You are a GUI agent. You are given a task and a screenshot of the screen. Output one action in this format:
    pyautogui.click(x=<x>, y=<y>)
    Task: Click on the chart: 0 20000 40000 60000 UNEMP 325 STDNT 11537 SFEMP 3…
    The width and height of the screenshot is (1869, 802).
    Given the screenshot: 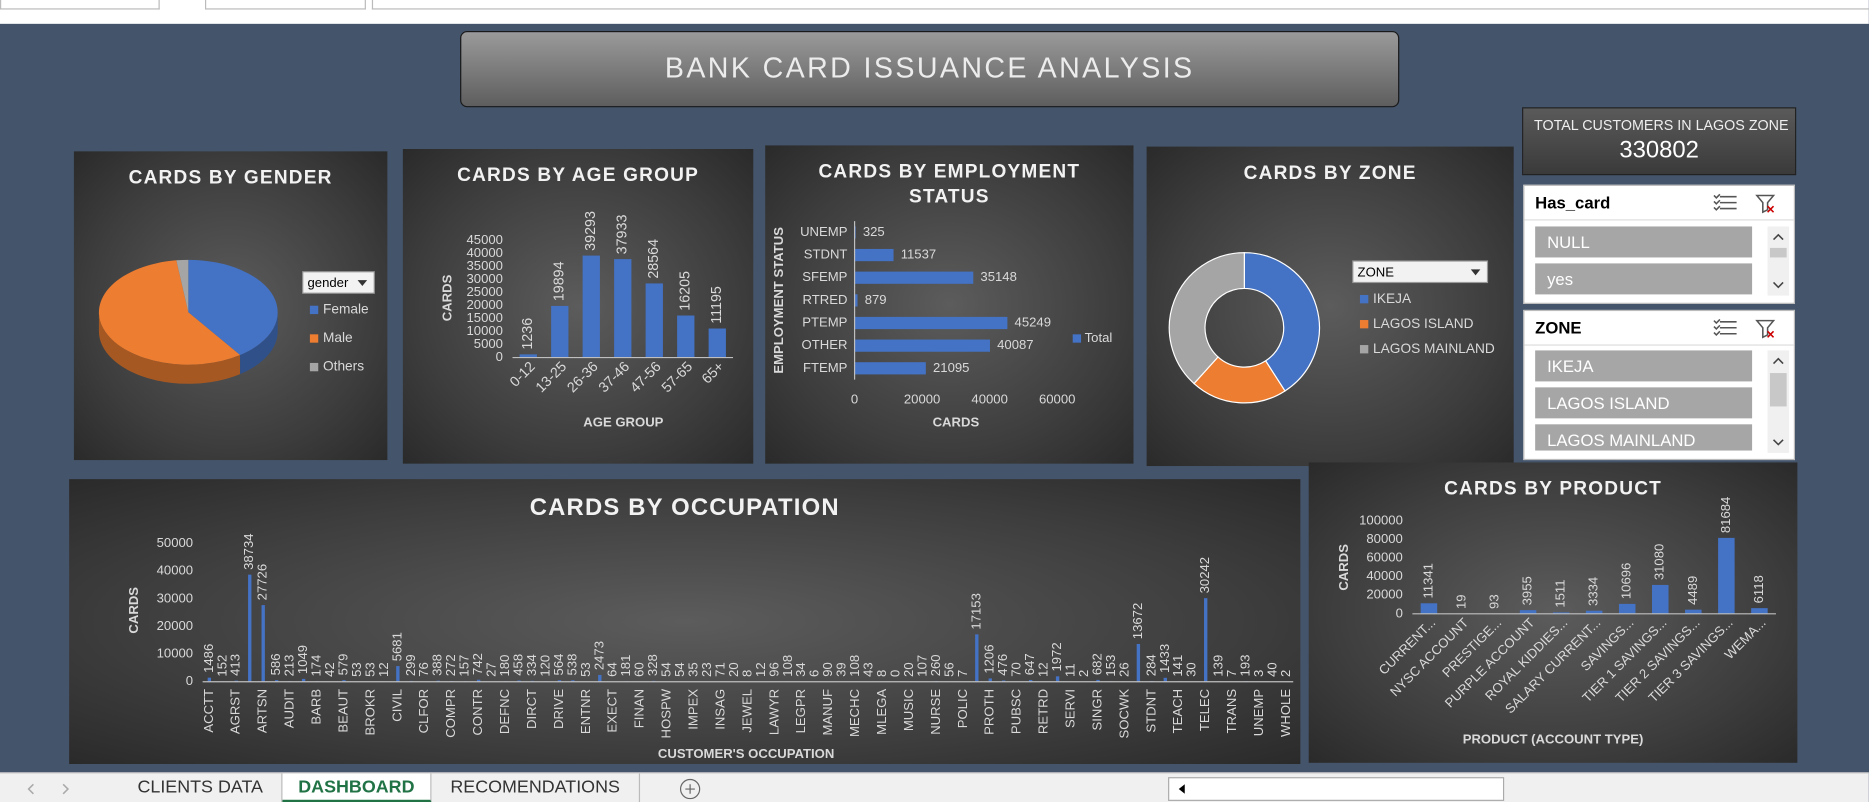 What is the action you would take?
    pyautogui.click(x=941, y=325)
    